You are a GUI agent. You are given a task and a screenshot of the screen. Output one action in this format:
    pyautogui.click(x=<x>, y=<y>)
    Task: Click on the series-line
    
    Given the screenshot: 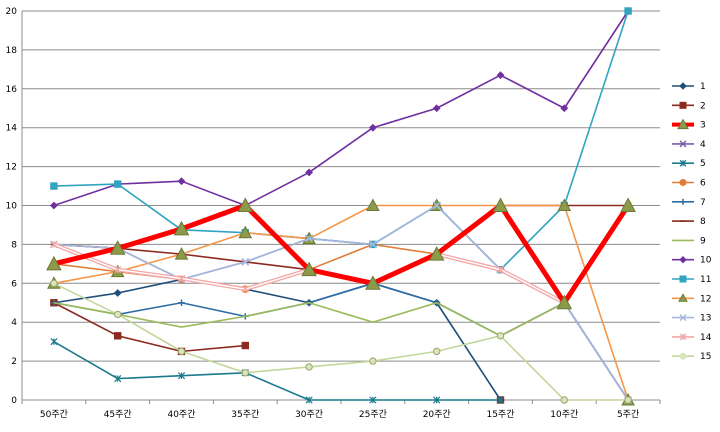 What is the action you would take?
    pyautogui.click(x=149, y=327)
    